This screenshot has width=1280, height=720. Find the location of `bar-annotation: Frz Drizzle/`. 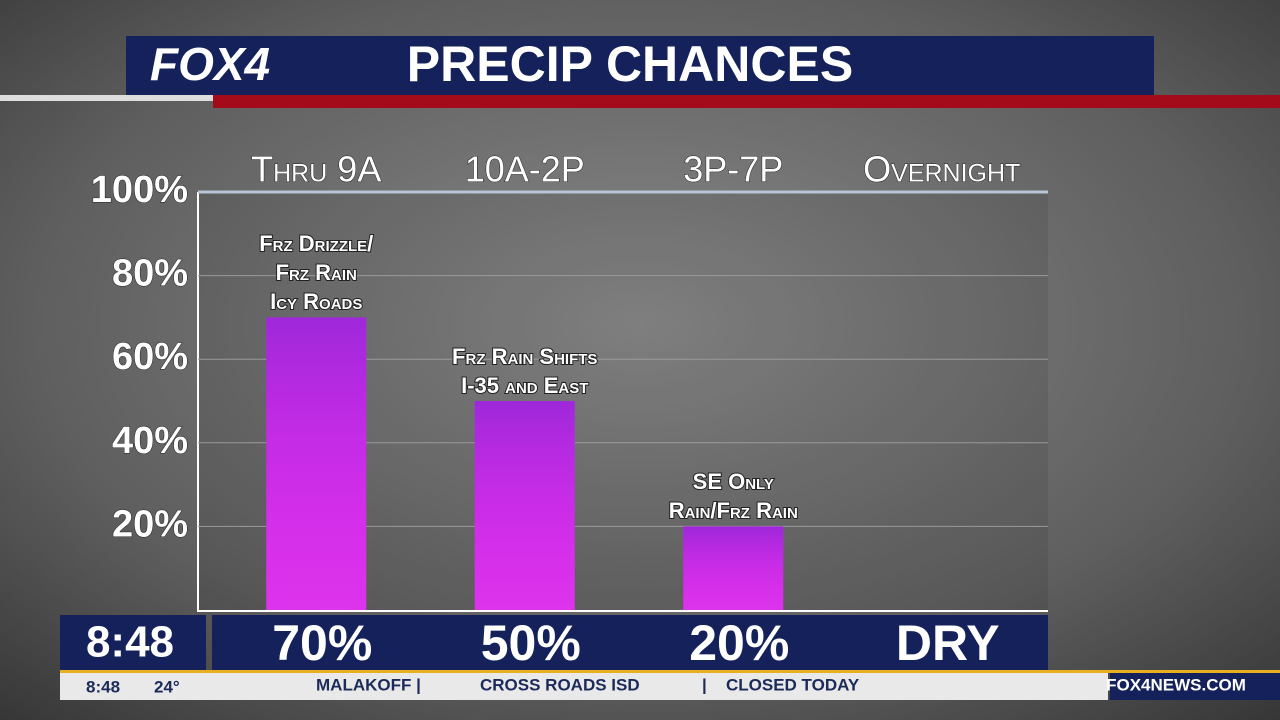

bar-annotation: Frz Drizzle/ is located at coordinates (316, 243).